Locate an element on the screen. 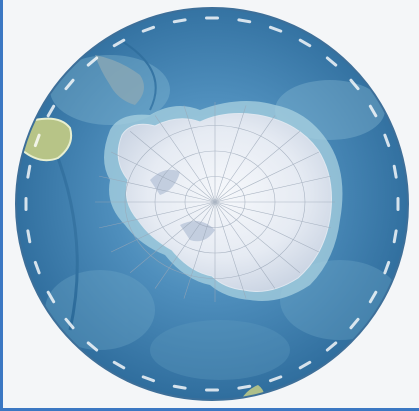 This screenshot has height=411, width=419. landmass-upper-left is located at coordinates (46, 139).